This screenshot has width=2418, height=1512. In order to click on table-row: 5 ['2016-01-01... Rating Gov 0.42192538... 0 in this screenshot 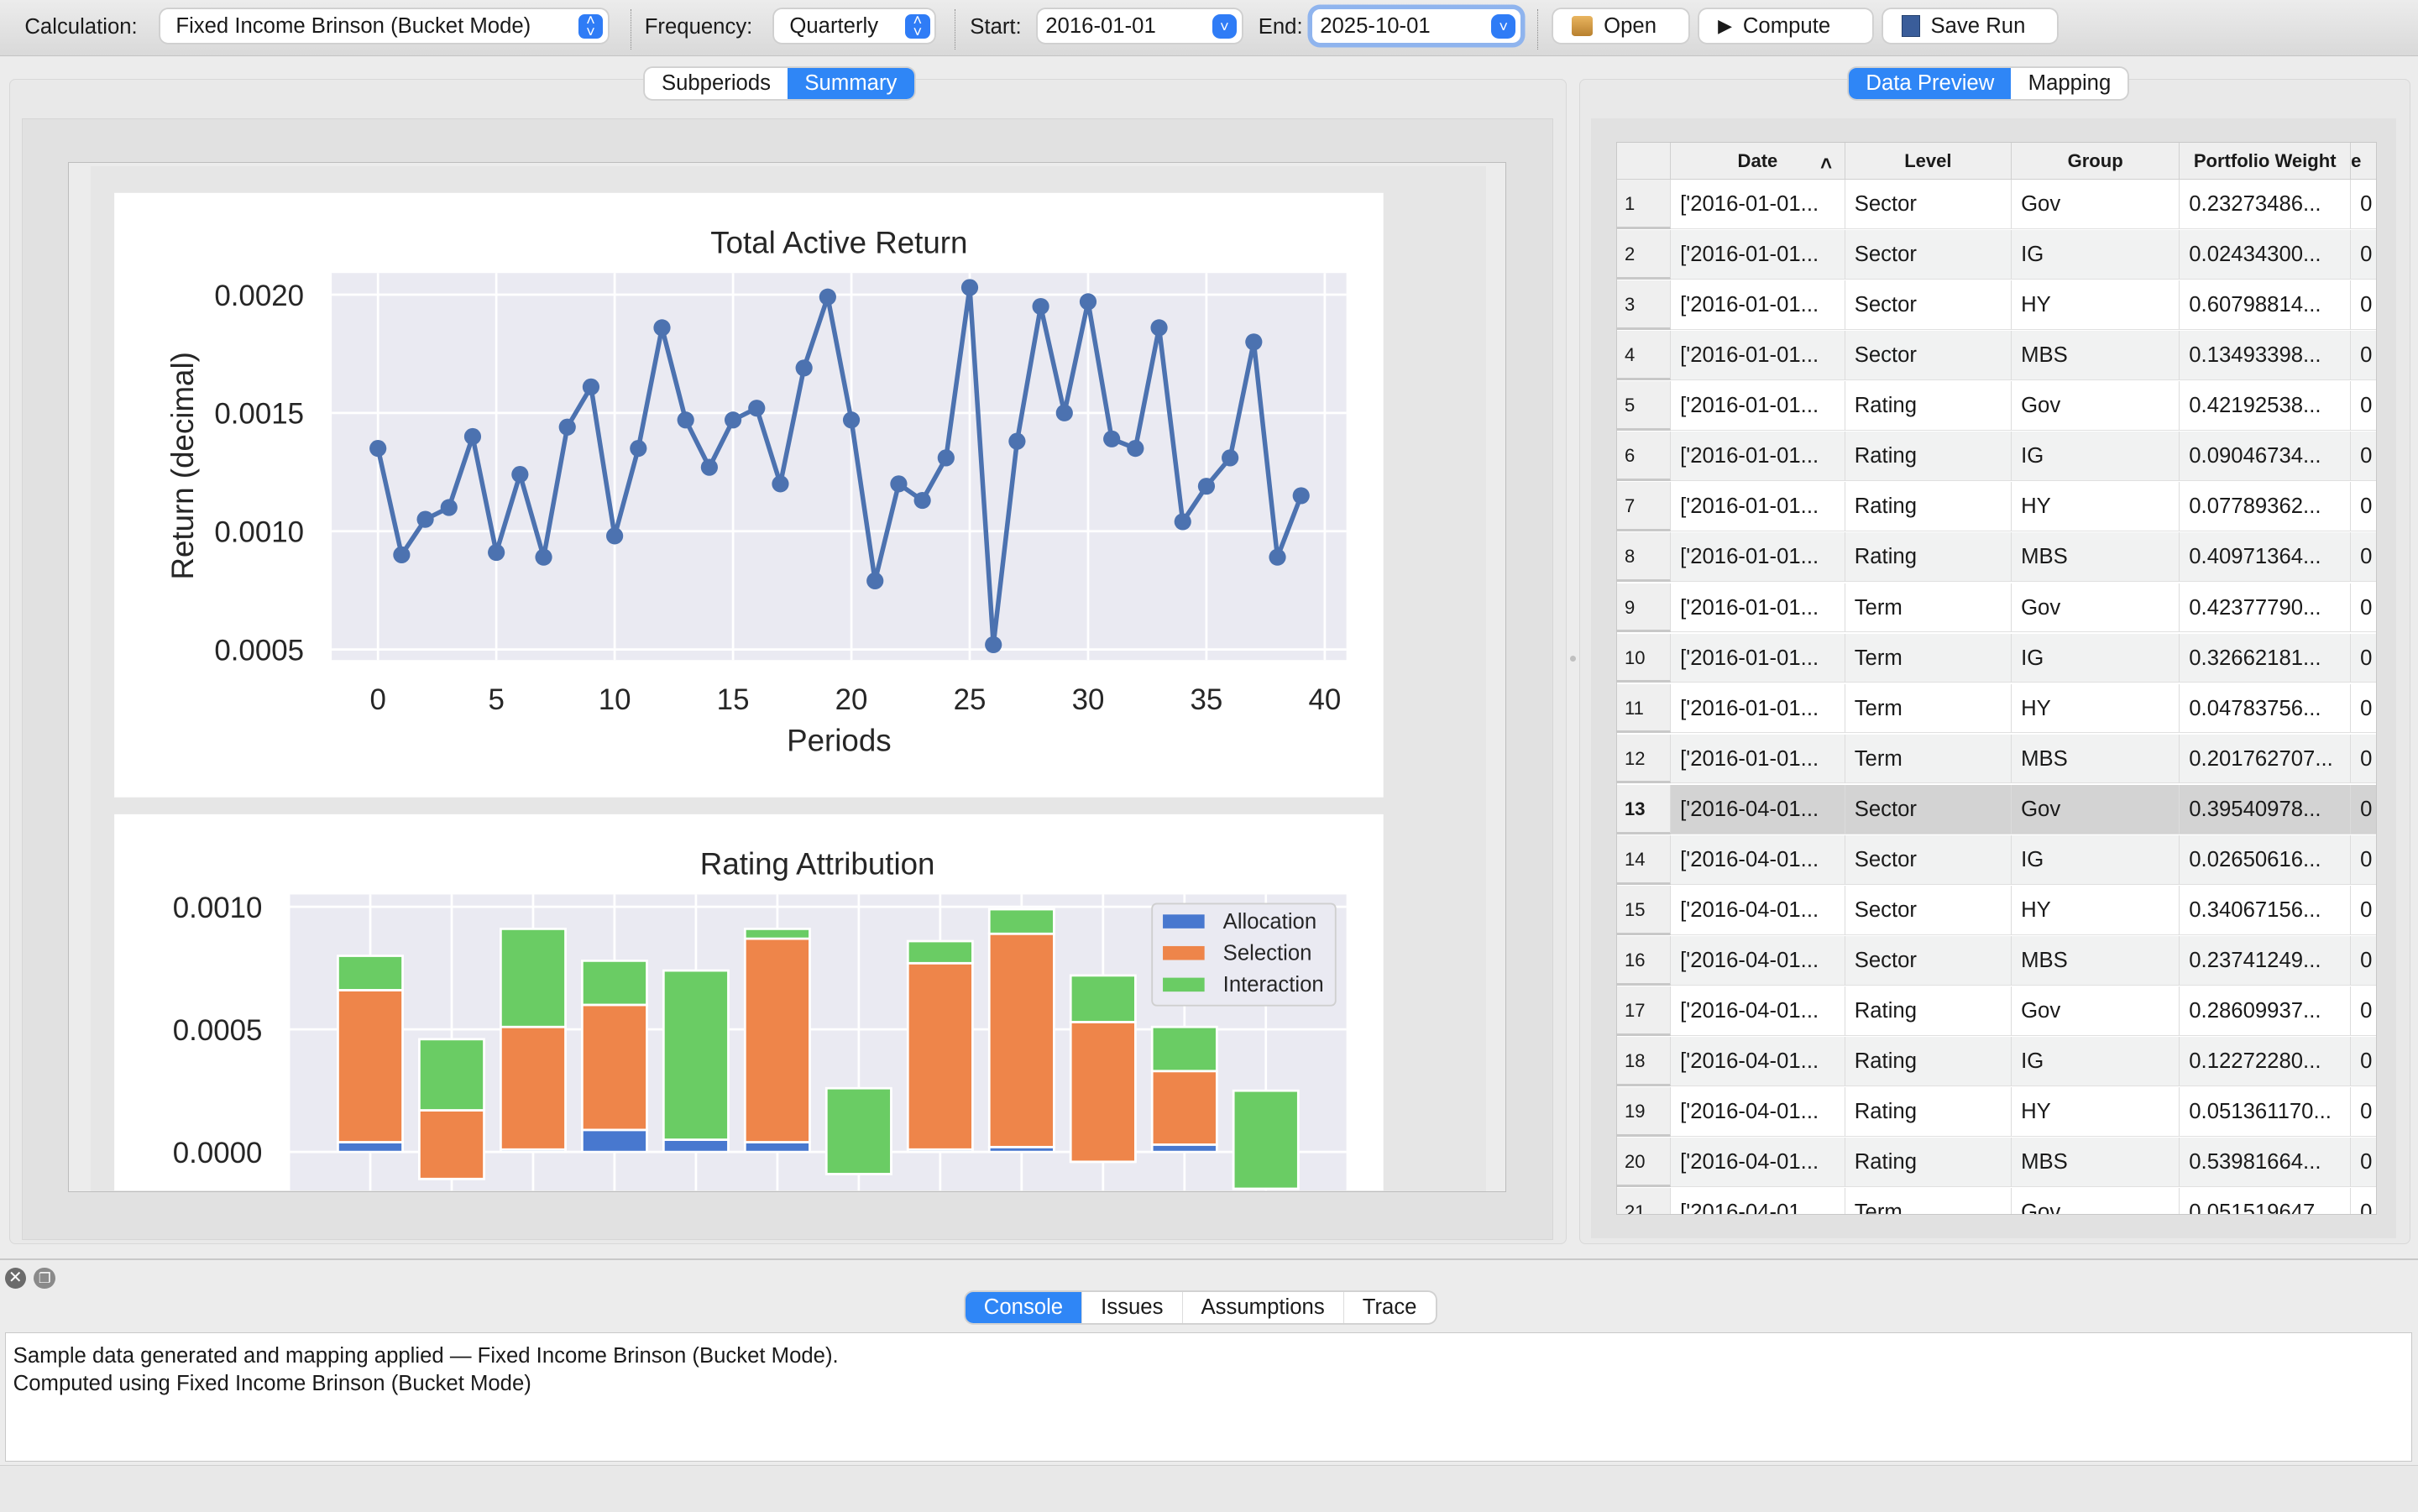, I will do `click(1996, 406)`.